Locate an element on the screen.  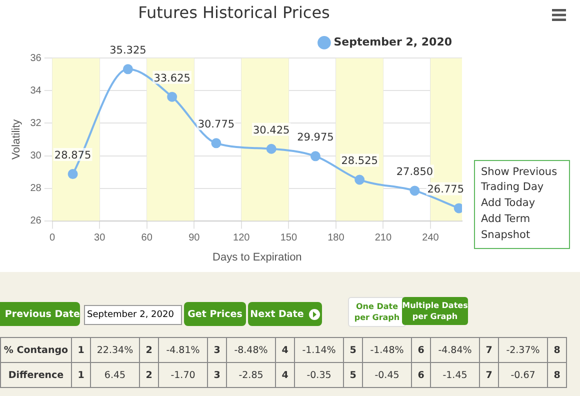
y-tick-label: 36 is located at coordinates (36, 58).